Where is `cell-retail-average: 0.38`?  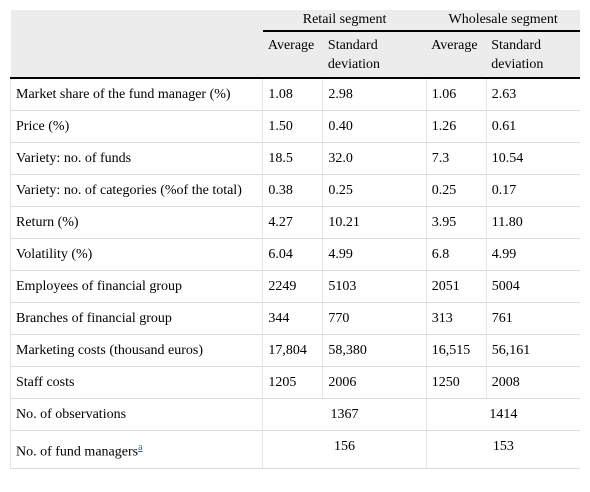
cell-retail-average: 0.38 is located at coordinates (292, 190).